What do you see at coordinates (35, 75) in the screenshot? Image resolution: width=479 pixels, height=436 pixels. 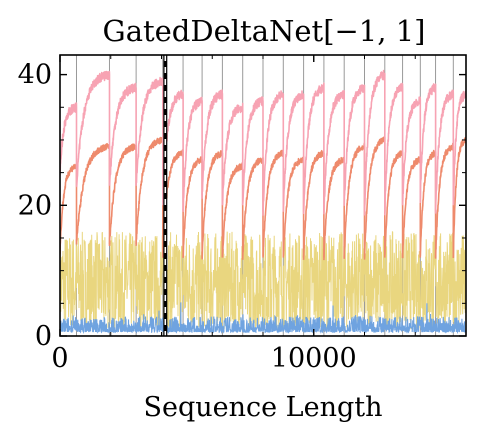 I see `y-tick-label-2: 40` at bounding box center [35, 75].